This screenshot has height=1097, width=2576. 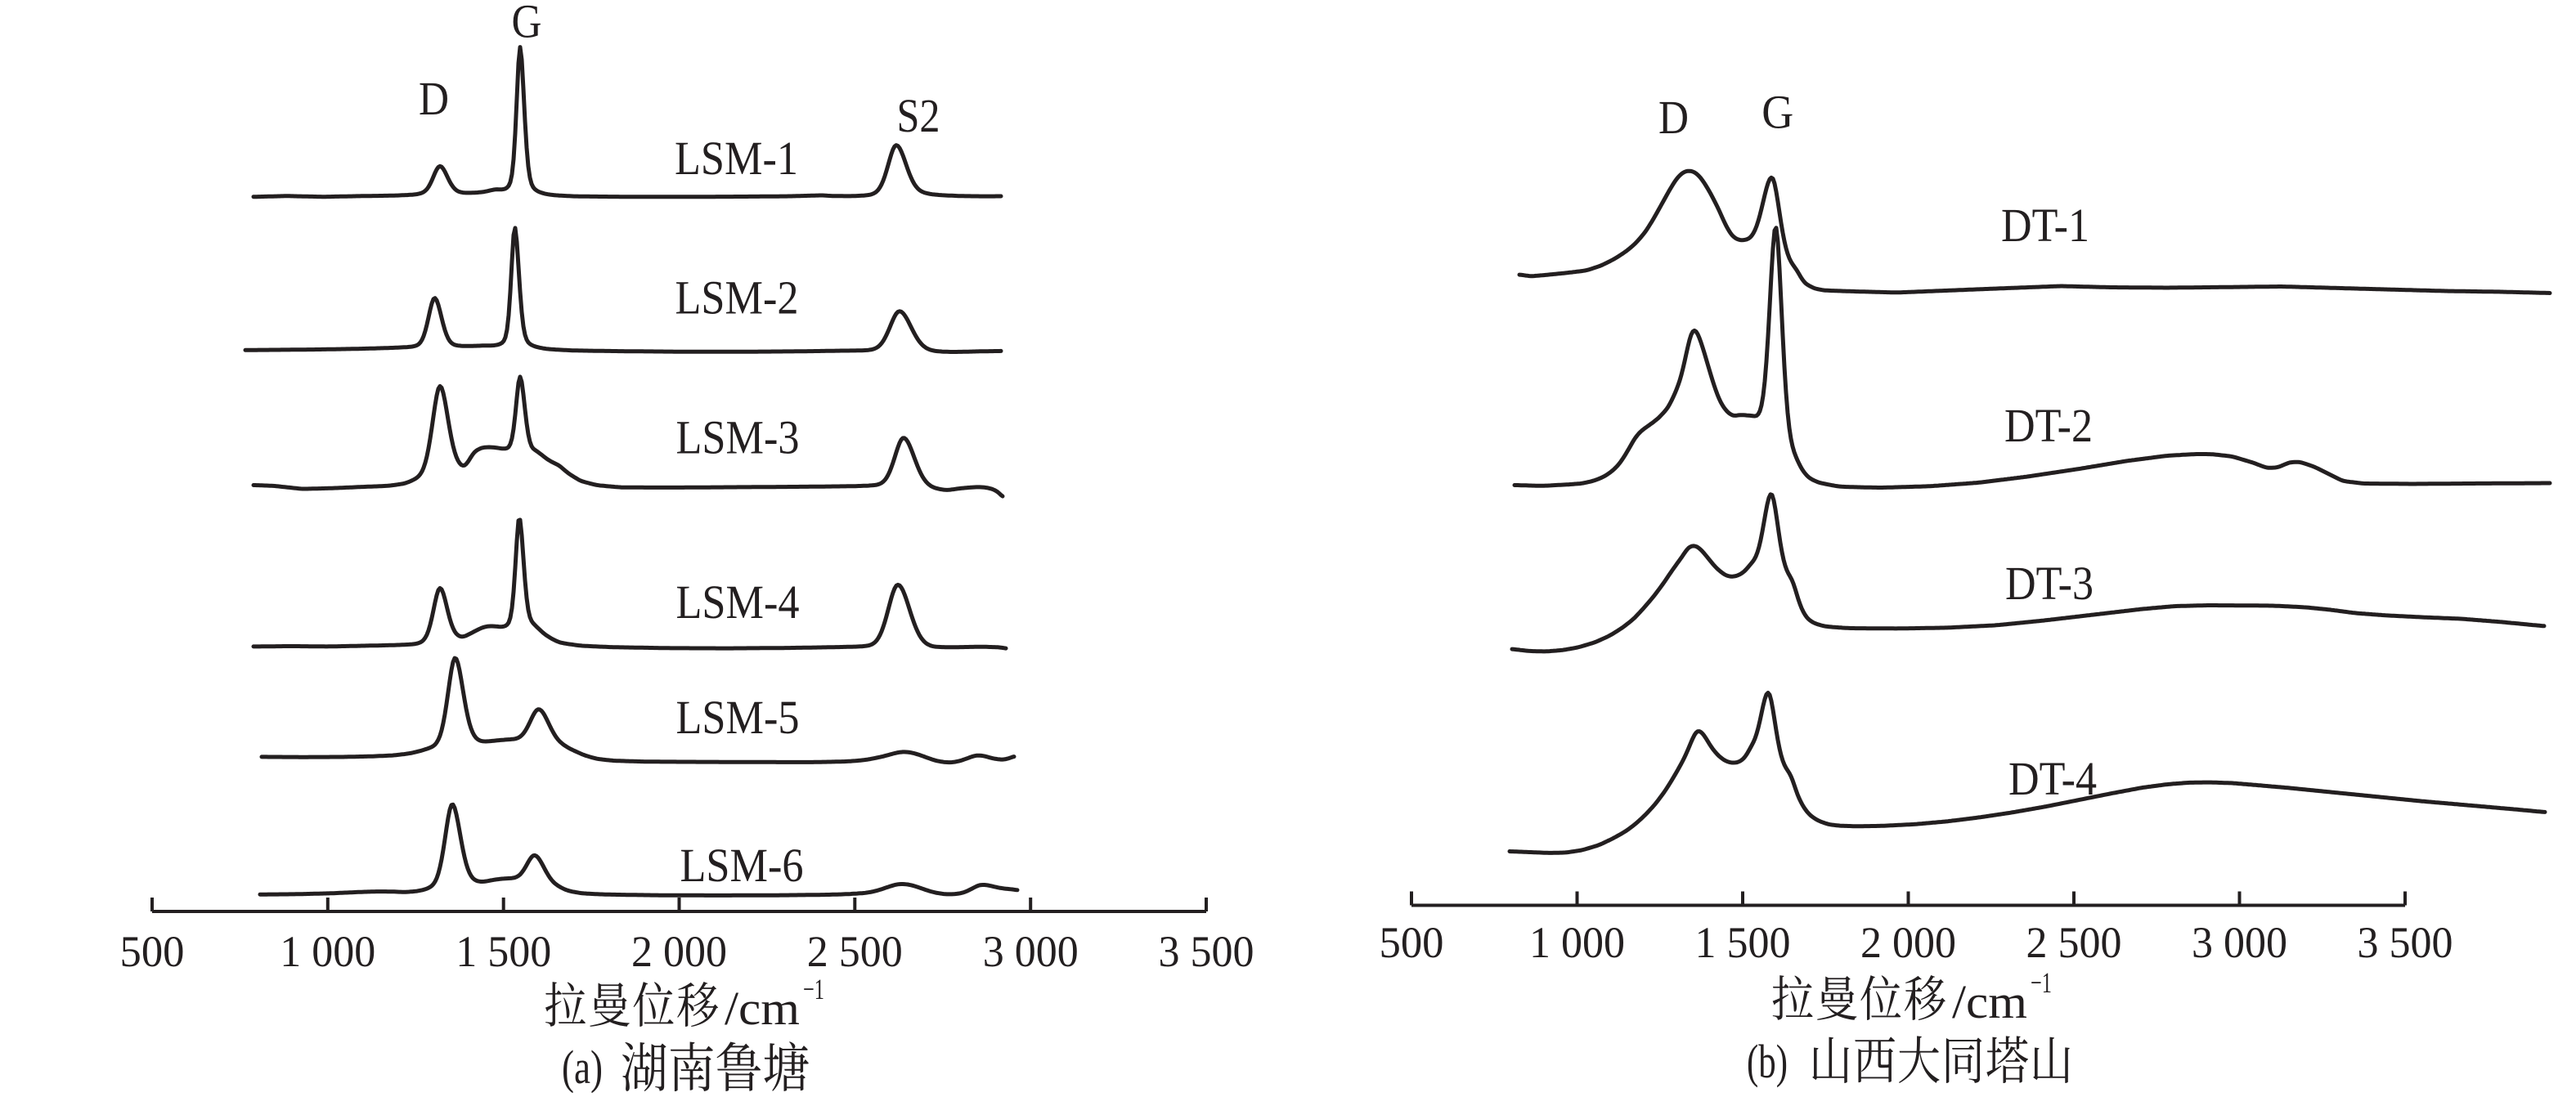 What do you see at coordinates (738, 602) in the screenshot?
I see `svg-text: LSM-4` at bounding box center [738, 602].